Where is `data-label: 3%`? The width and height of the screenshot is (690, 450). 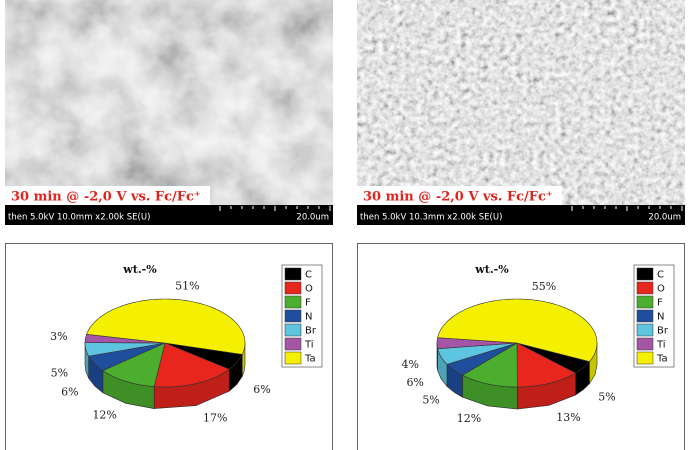 data-label: 3% is located at coordinates (58, 336).